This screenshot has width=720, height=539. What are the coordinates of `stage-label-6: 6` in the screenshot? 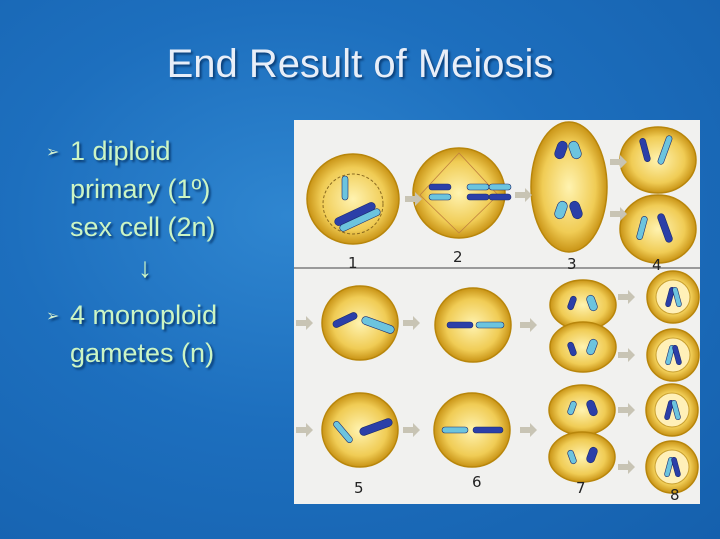 It's located at (477, 482).